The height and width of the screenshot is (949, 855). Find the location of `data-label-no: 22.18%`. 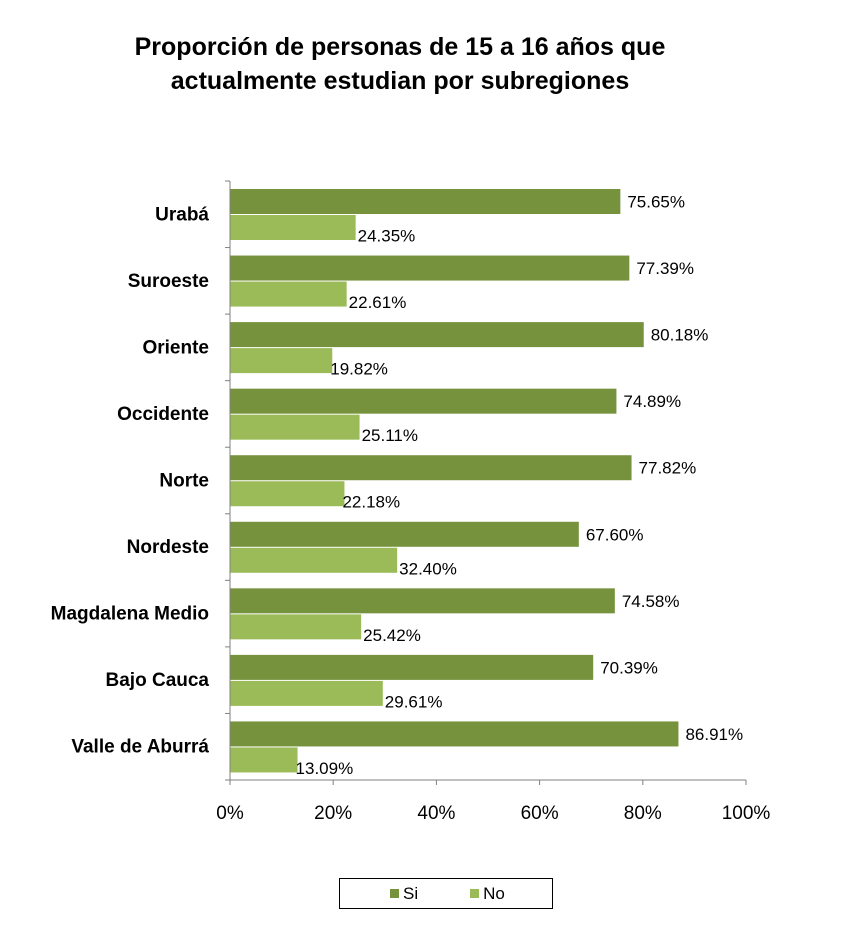

data-label-no: 22.18% is located at coordinates (371, 502).